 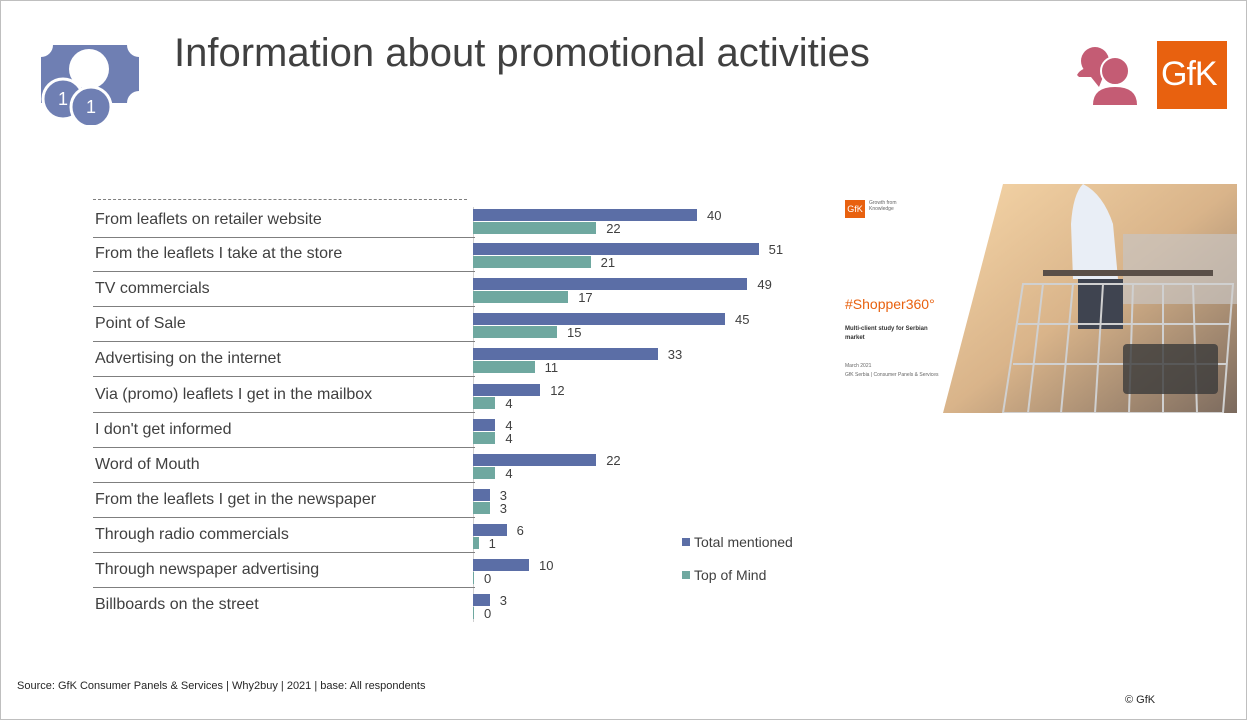 What do you see at coordinates (551, 367) in the screenshot?
I see `value-label-top-of-mind: 11` at bounding box center [551, 367].